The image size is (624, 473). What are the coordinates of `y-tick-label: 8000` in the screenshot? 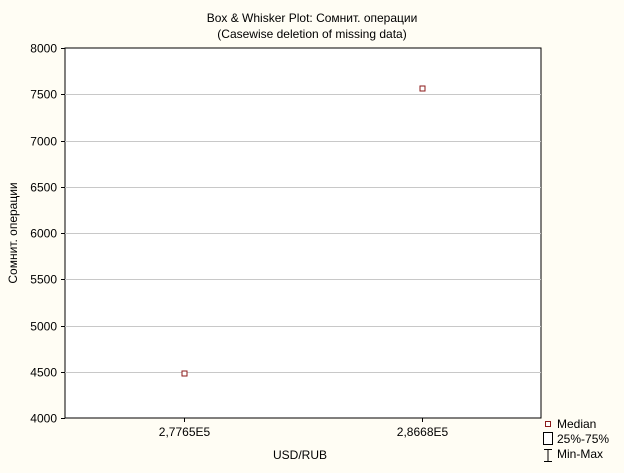 It's located at (43, 49).